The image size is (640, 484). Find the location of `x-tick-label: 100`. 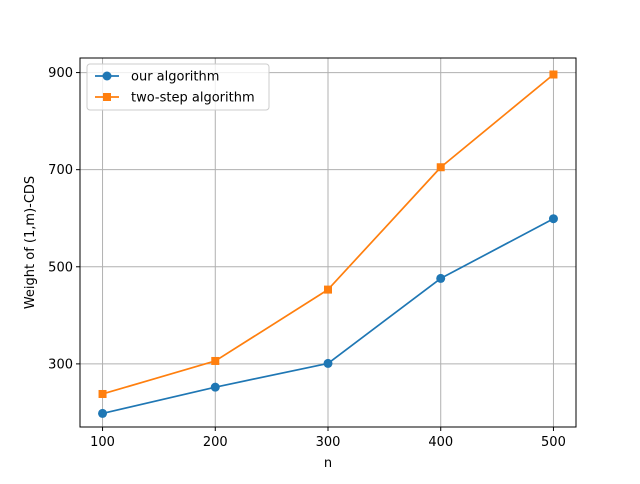

x-tick-label: 100 is located at coordinates (102, 442).